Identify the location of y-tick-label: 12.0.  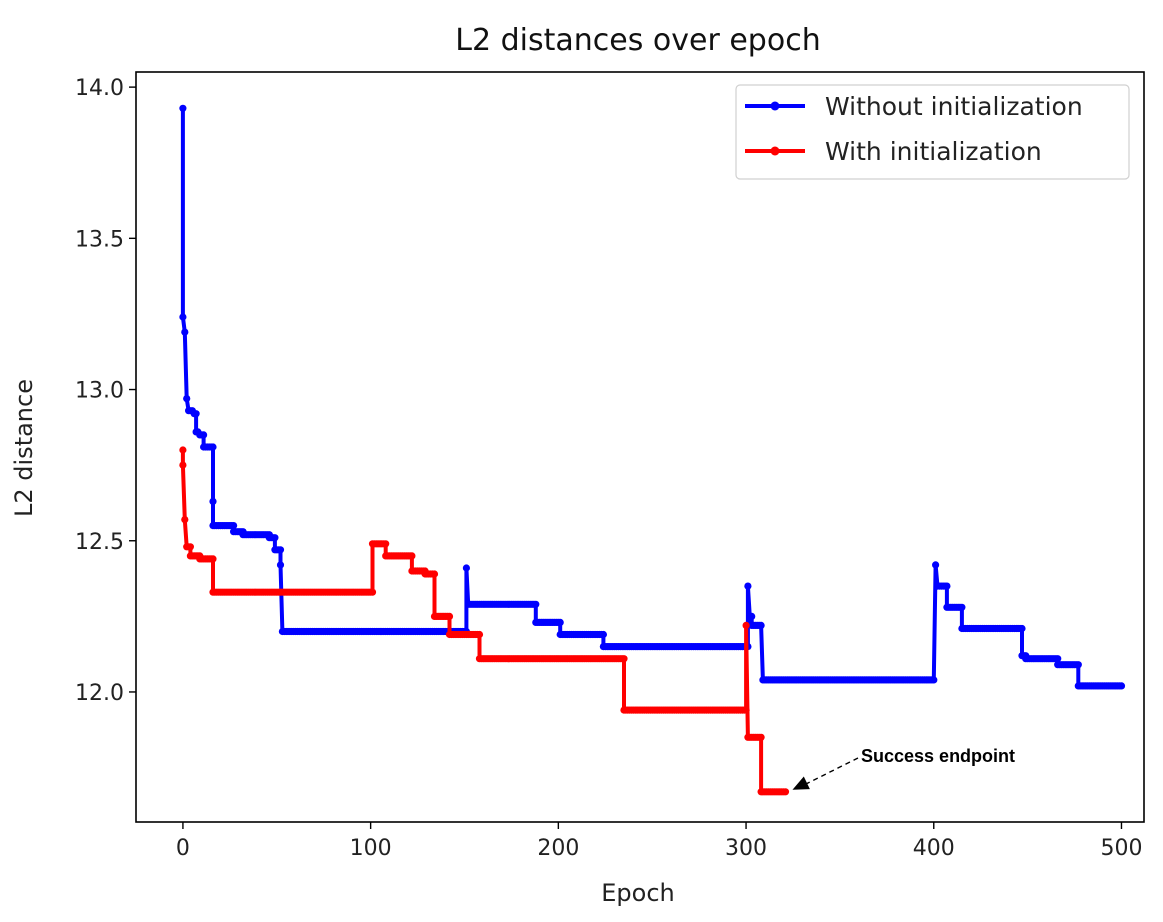
(99, 693).